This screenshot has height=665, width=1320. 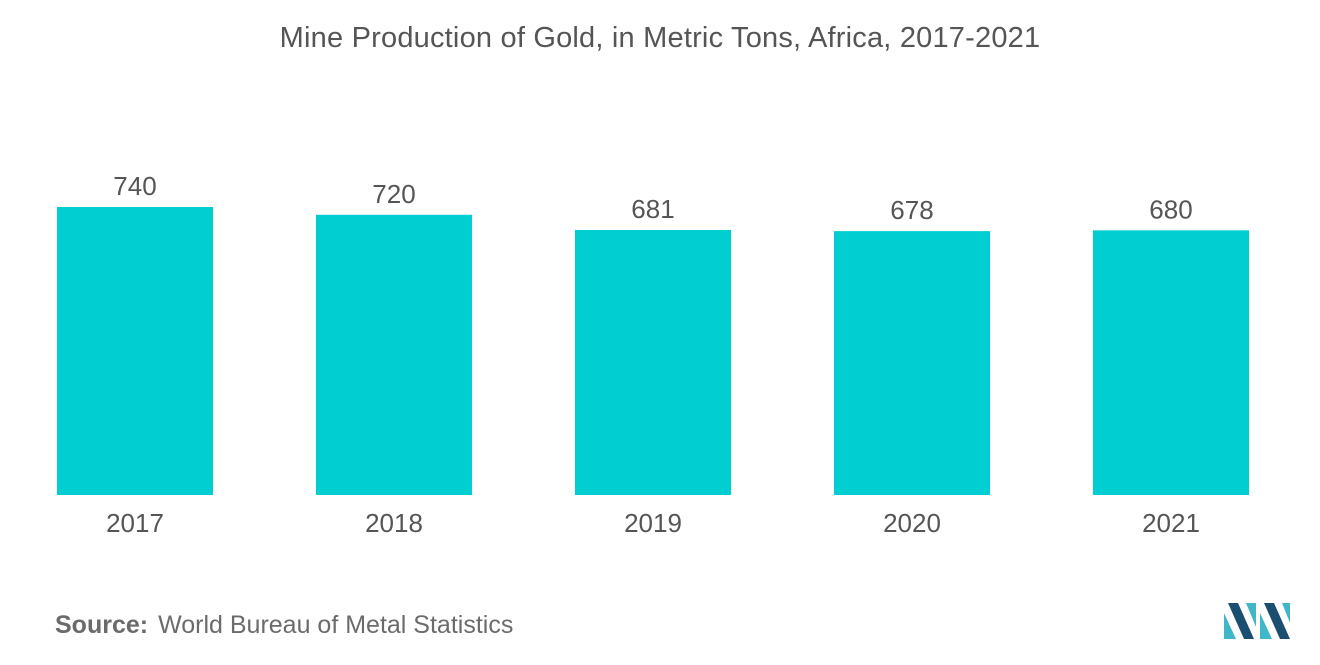 What do you see at coordinates (1170, 209) in the screenshot?
I see `data-label-2021: 680` at bounding box center [1170, 209].